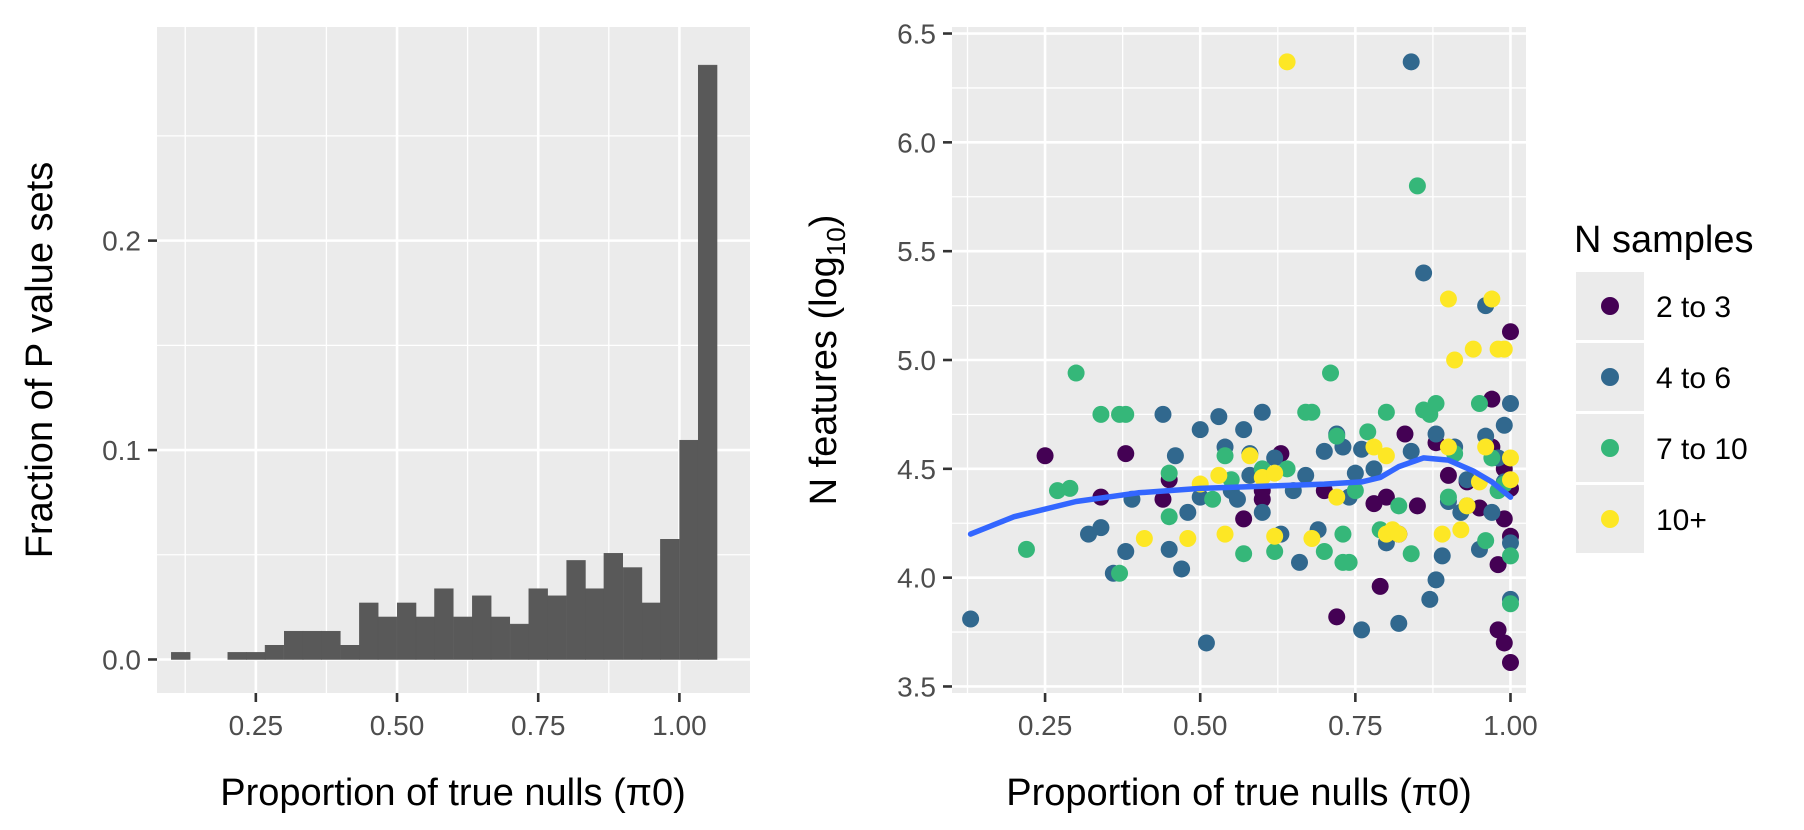  I want to click on scatter-smooth-trend-line, so click(1240, 496).